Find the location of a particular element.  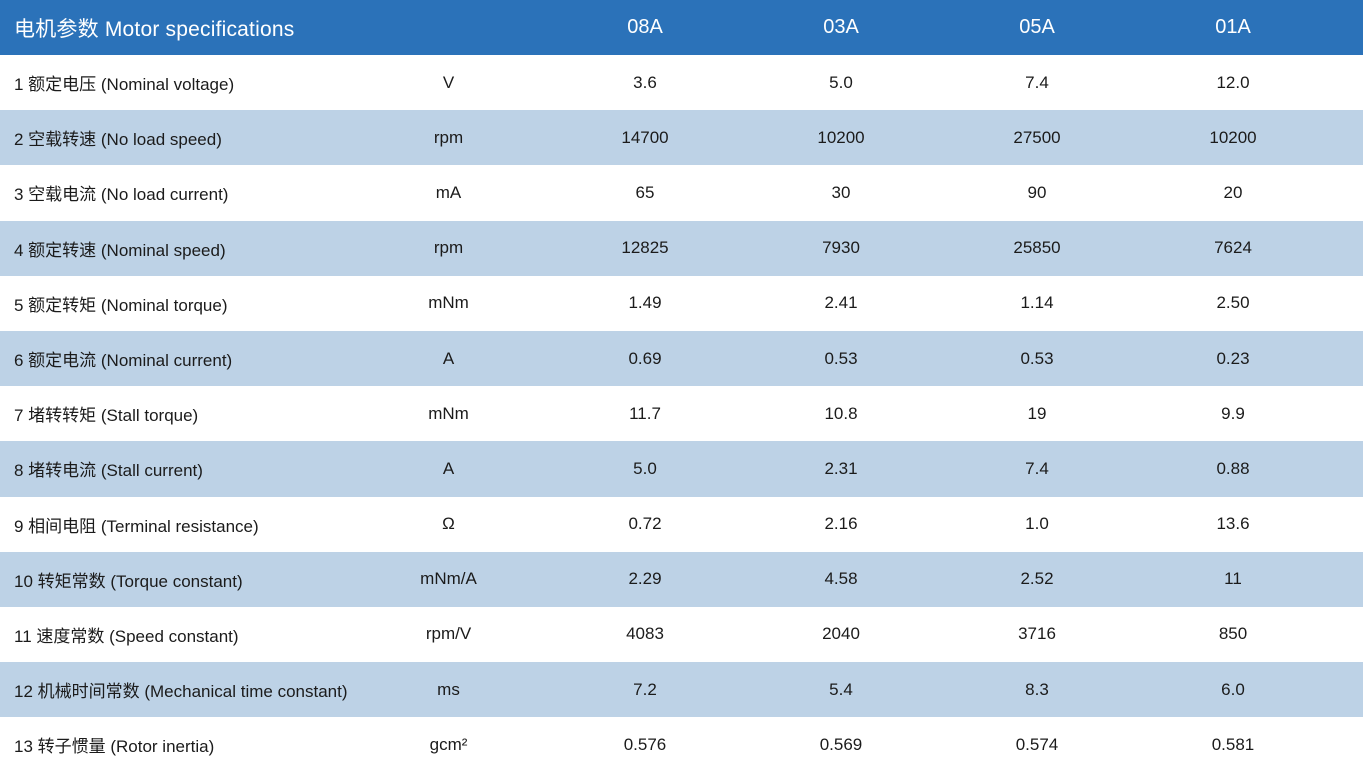

value-cell: 1.14 is located at coordinates (1037, 303).